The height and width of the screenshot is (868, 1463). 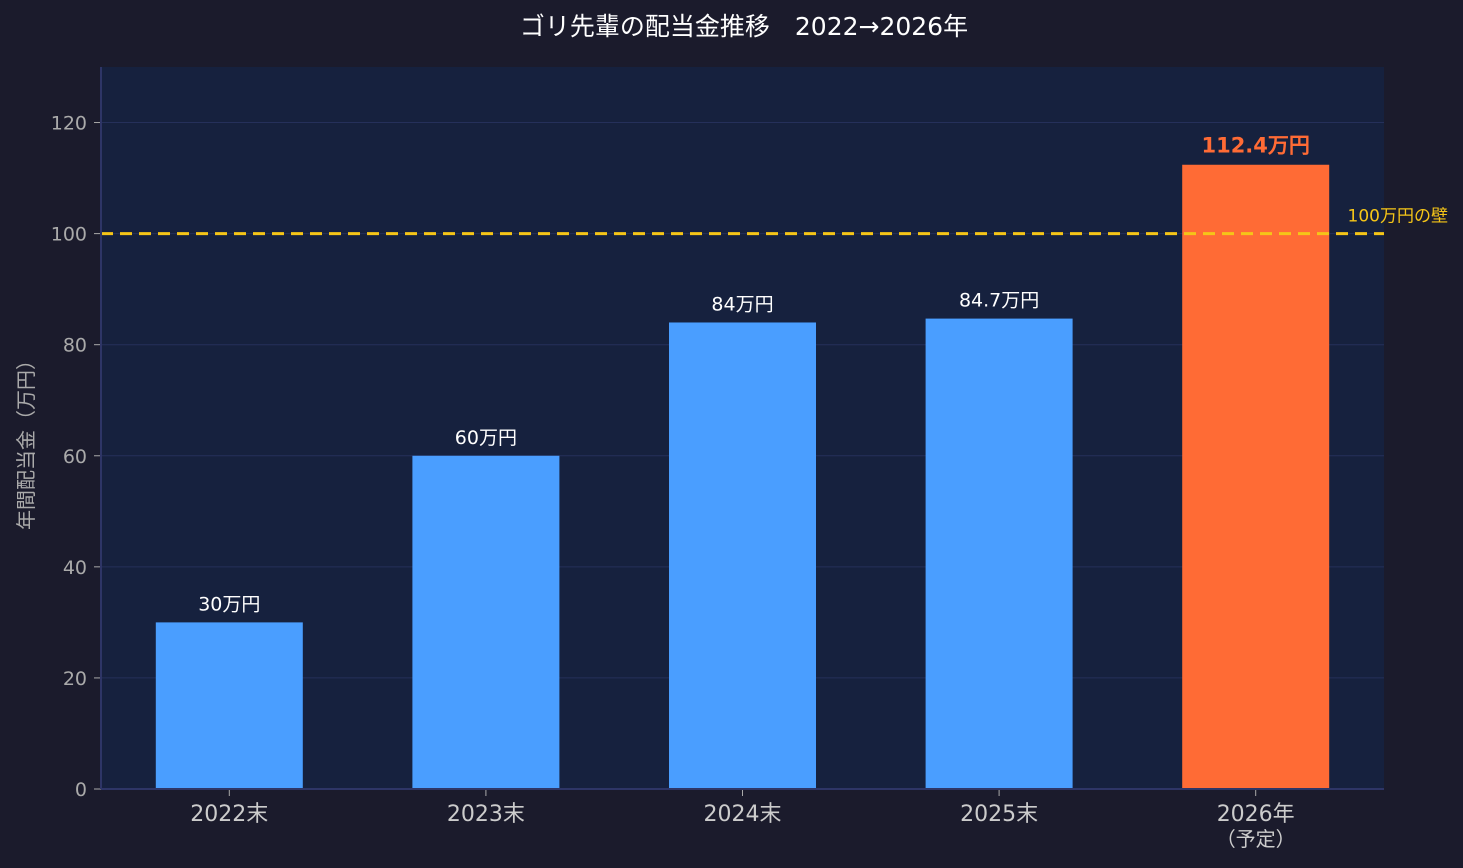 I want to click on data-label: 30万円, so click(x=229, y=604).